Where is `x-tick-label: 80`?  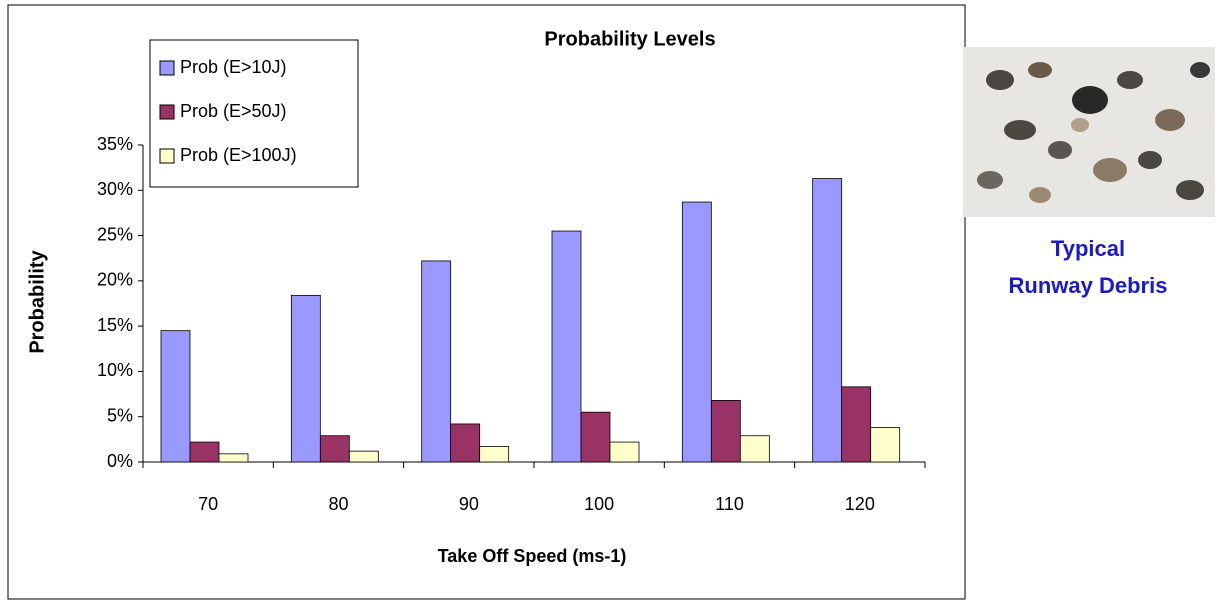
x-tick-label: 80 is located at coordinates (338, 504).